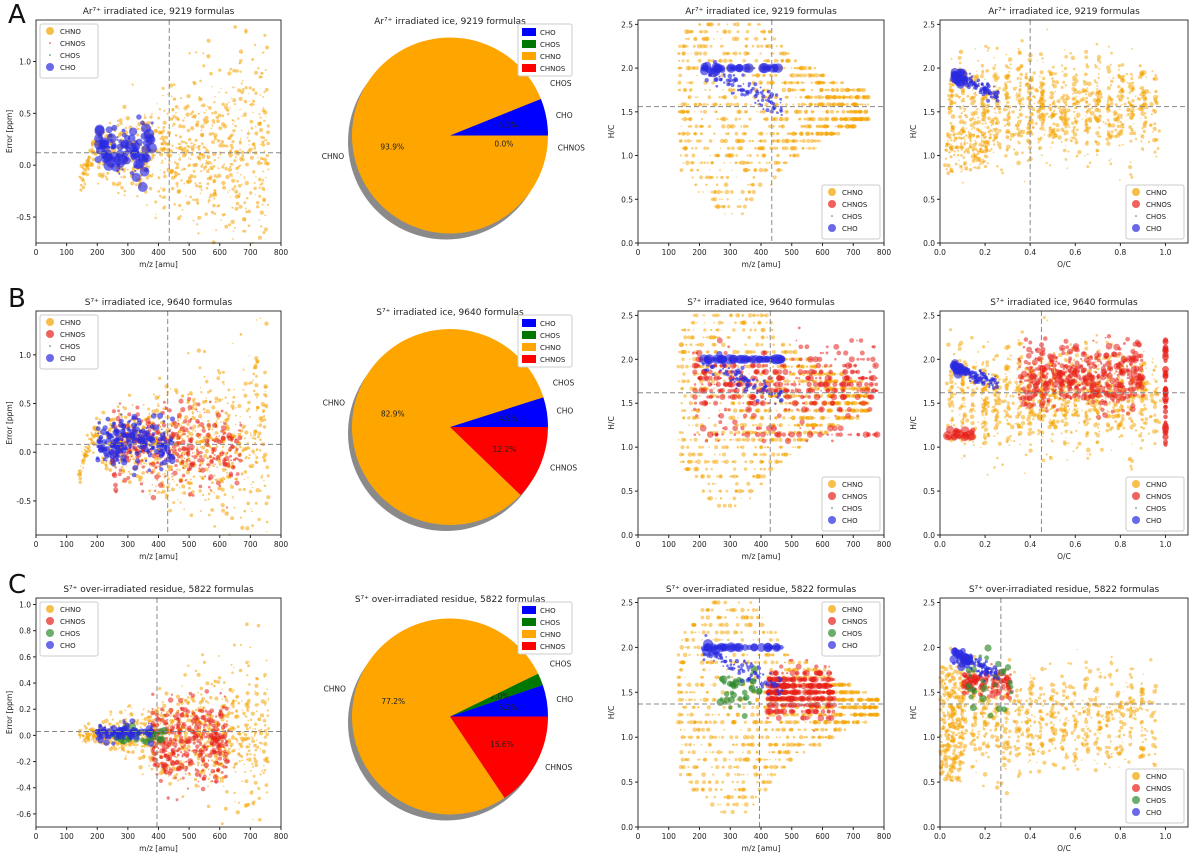 The height and width of the screenshot is (855, 1200). Describe the element at coordinates (220, 252) in the screenshot. I see `x-tick-label: 600` at that location.